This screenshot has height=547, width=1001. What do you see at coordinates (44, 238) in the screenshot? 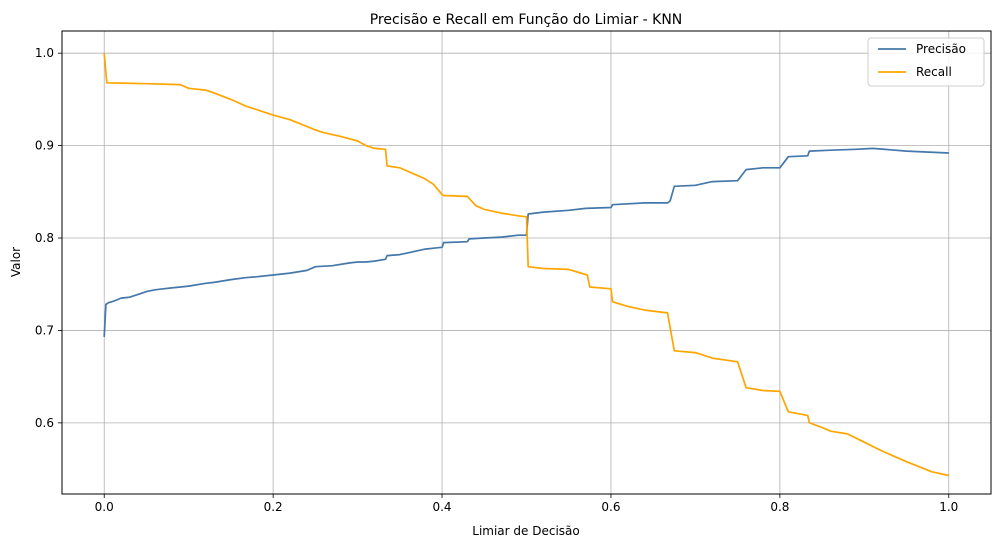
I see `y-tick-label: 0.8` at bounding box center [44, 238].